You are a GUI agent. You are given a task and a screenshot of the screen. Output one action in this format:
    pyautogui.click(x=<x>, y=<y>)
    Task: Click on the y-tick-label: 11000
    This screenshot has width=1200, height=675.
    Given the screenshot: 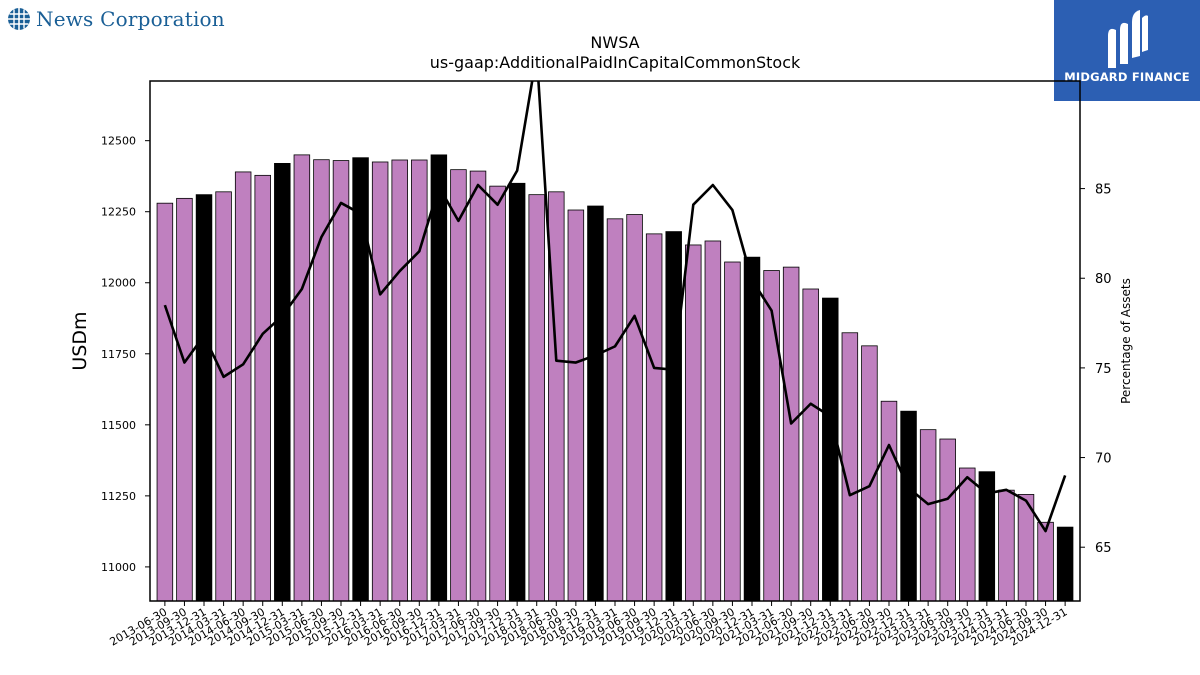 What is the action you would take?
    pyautogui.click(x=118, y=567)
    